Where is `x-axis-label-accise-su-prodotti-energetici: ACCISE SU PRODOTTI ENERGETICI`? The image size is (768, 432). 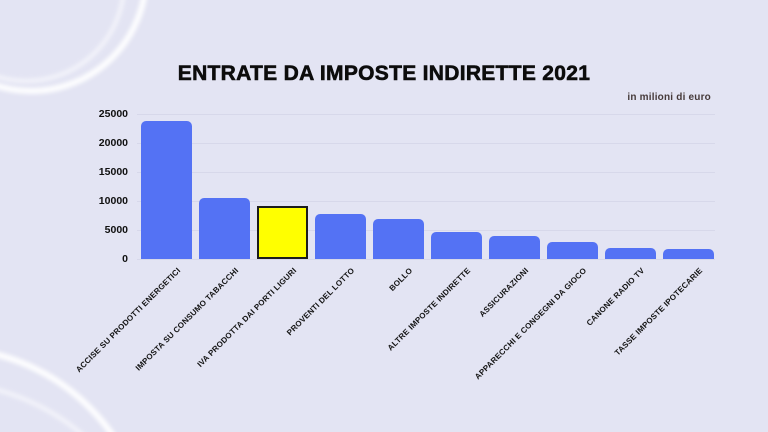
x-axis-label-accise-su-prodotti-energetici: ACCISE SU PRODOTTI ENERGETICI is located at coordinates (127, 320).